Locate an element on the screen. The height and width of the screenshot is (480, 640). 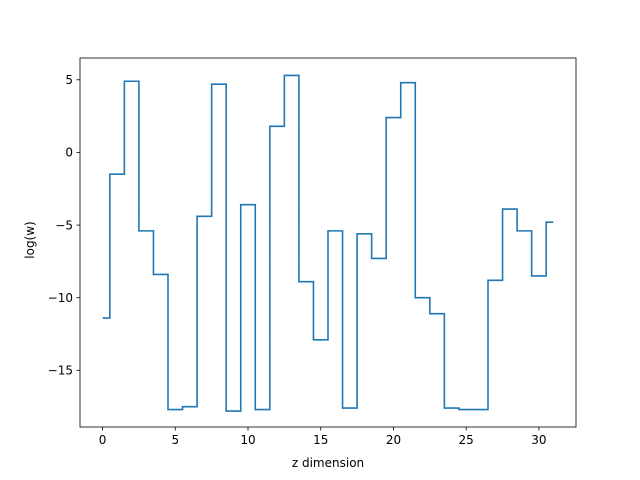
x-axis-label: z dimension is located at coordinates (328, 463).